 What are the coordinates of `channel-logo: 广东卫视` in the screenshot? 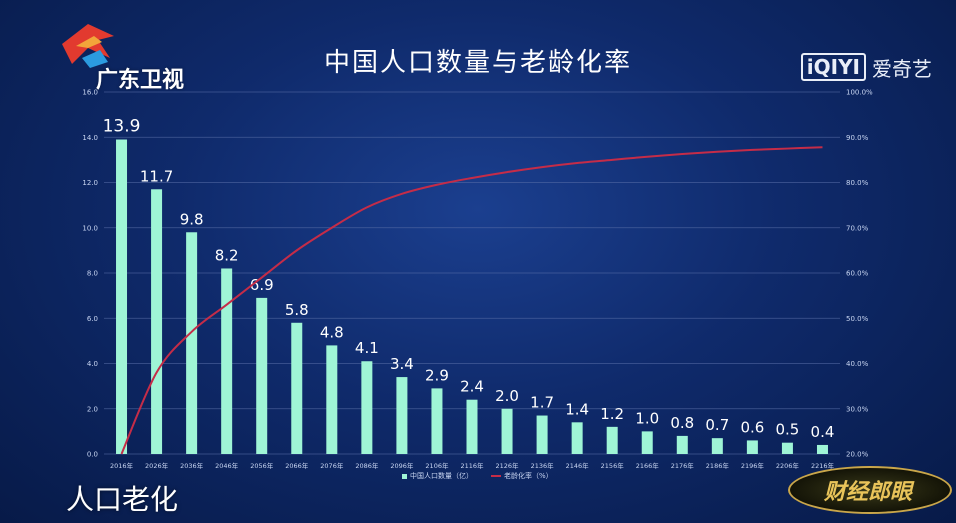 It's located at (133, 58).